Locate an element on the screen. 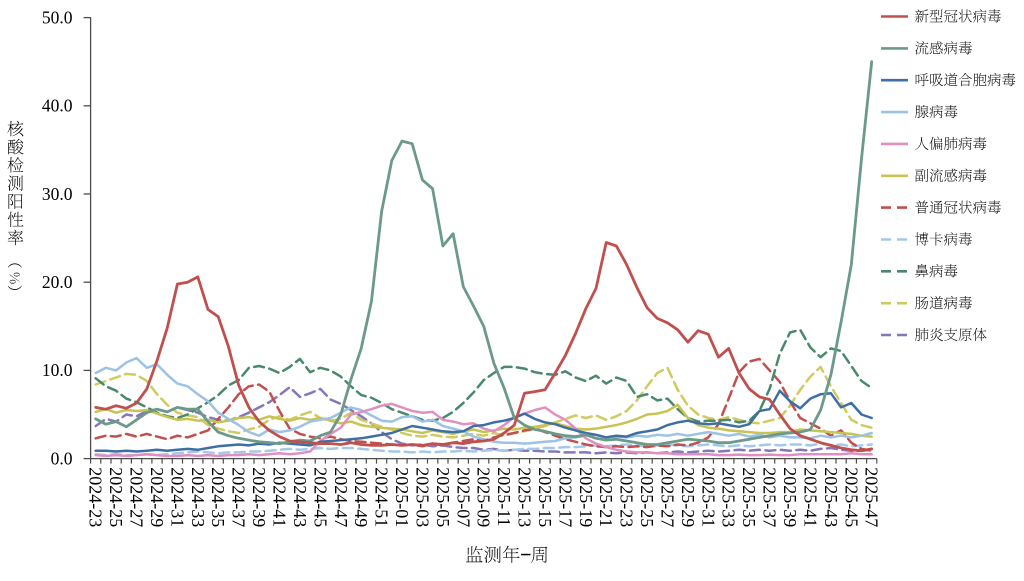  svg-text: 20.0 is located at coordinates (57, 282).